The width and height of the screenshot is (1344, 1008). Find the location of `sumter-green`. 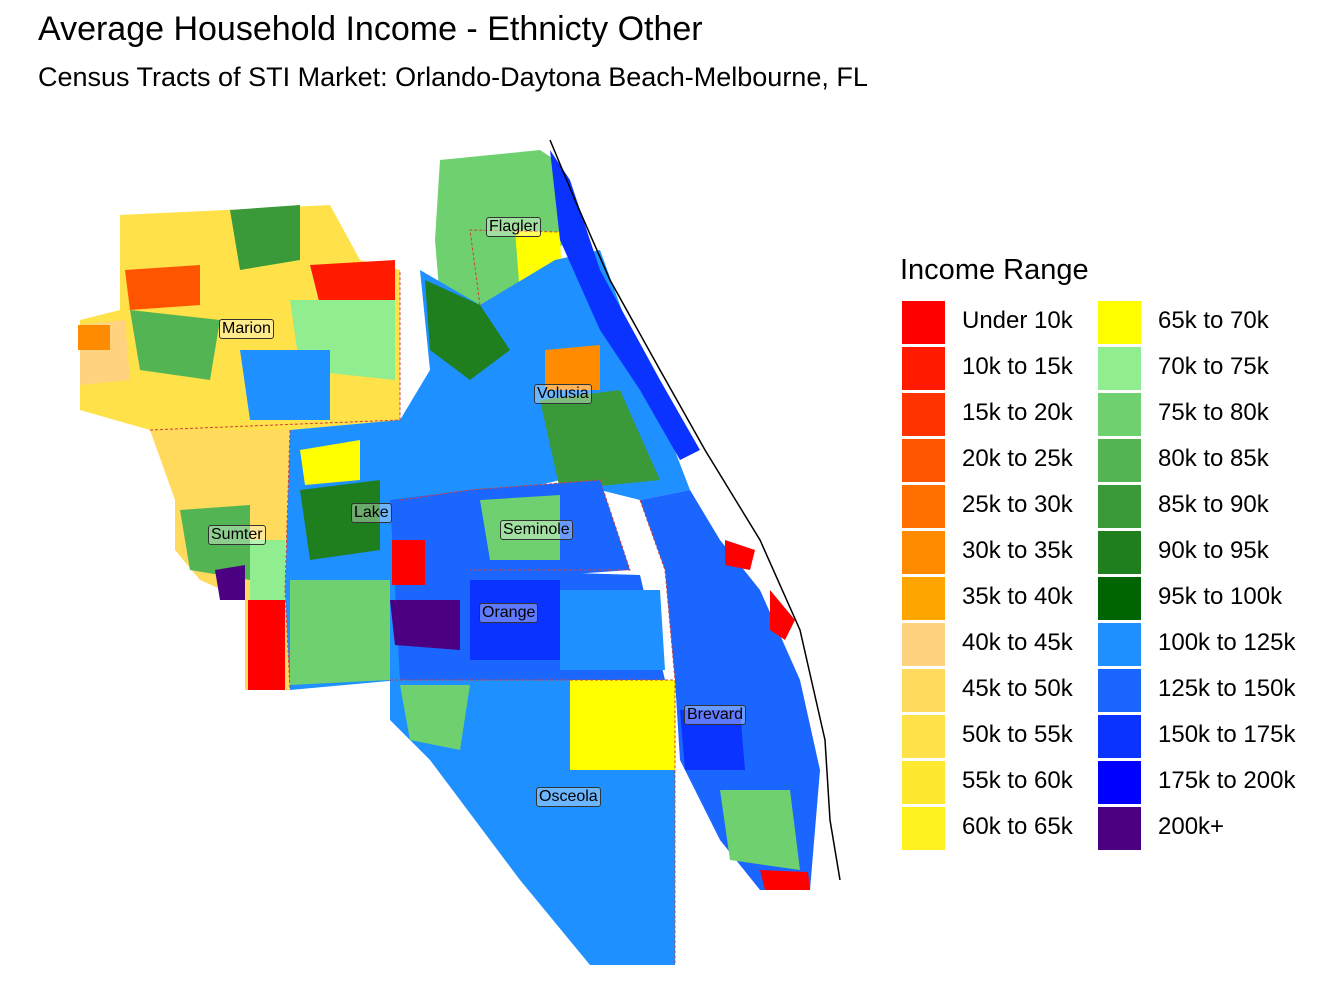

sumter-green is located at coordinates (215, 542).